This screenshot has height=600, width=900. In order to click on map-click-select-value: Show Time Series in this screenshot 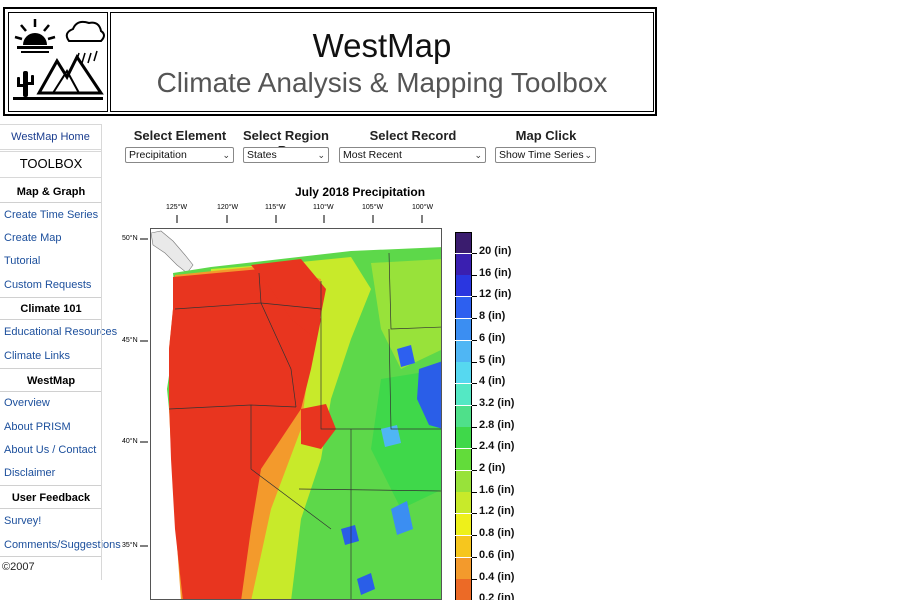, I will do `click(541, 155)`.